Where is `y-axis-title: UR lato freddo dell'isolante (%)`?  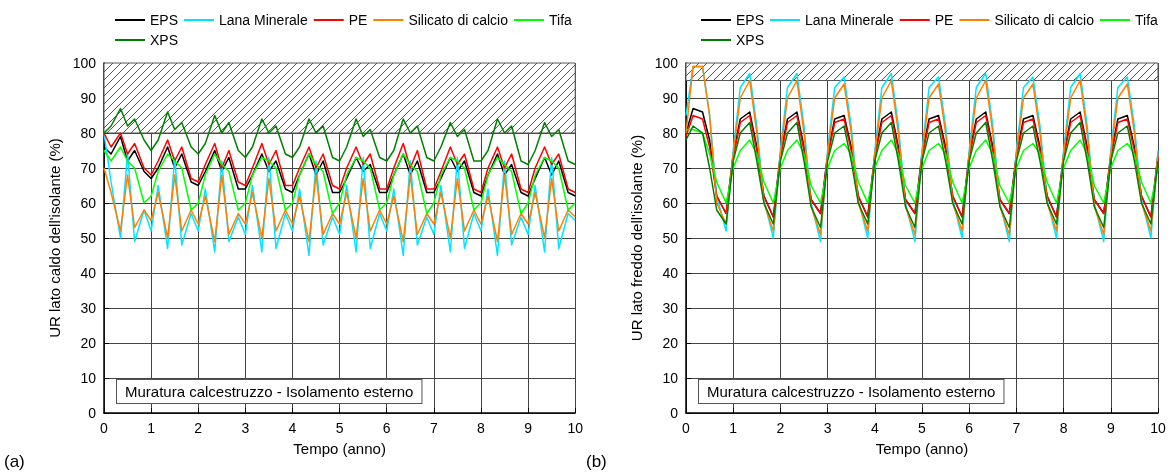
y-axis-title: UR lato freddo dell'isolante (%) is located at coordinates (636, 238).